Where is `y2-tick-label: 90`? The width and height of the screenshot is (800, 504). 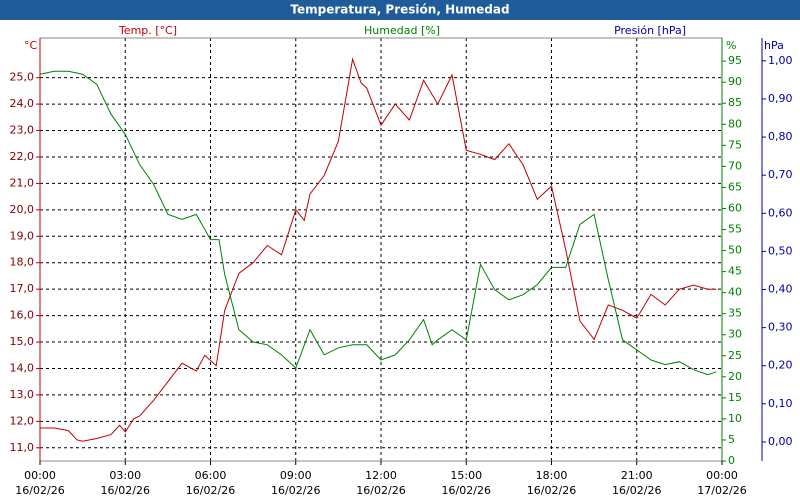 y2-tick-label: 90 is located at coordinates (735, 81).